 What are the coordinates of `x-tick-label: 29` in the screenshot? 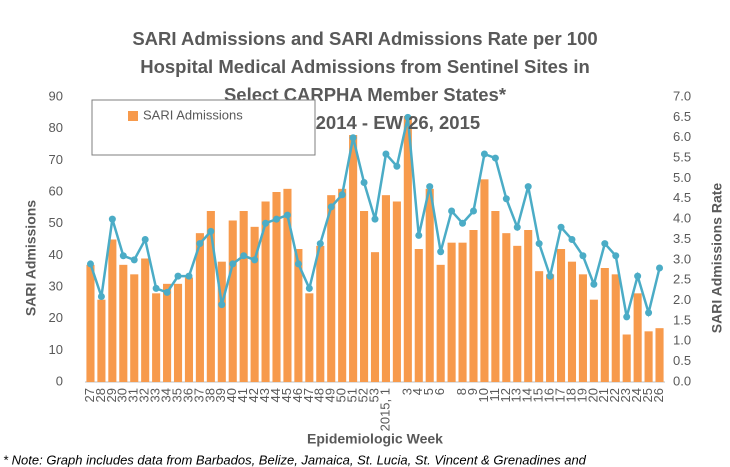 It's located at (111, 395).